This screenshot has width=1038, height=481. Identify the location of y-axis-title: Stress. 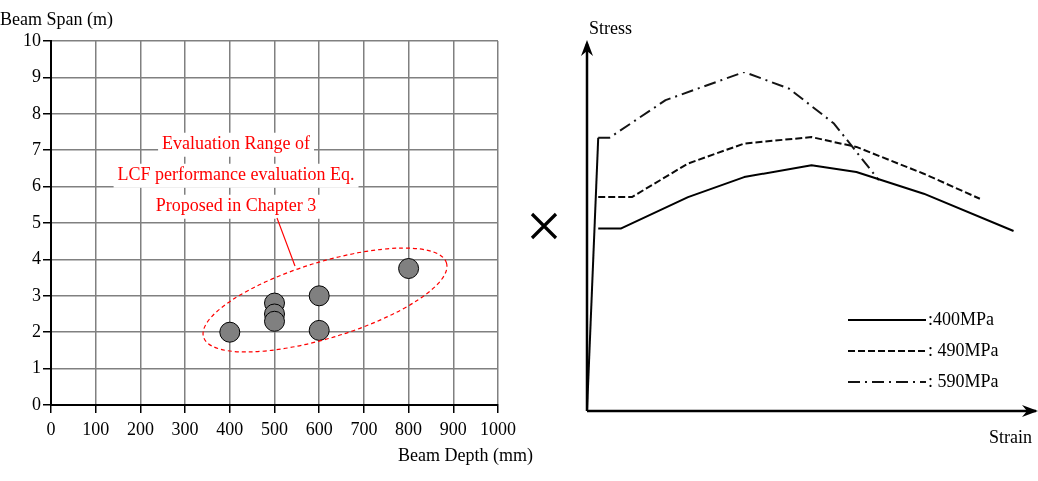
(611, 27).